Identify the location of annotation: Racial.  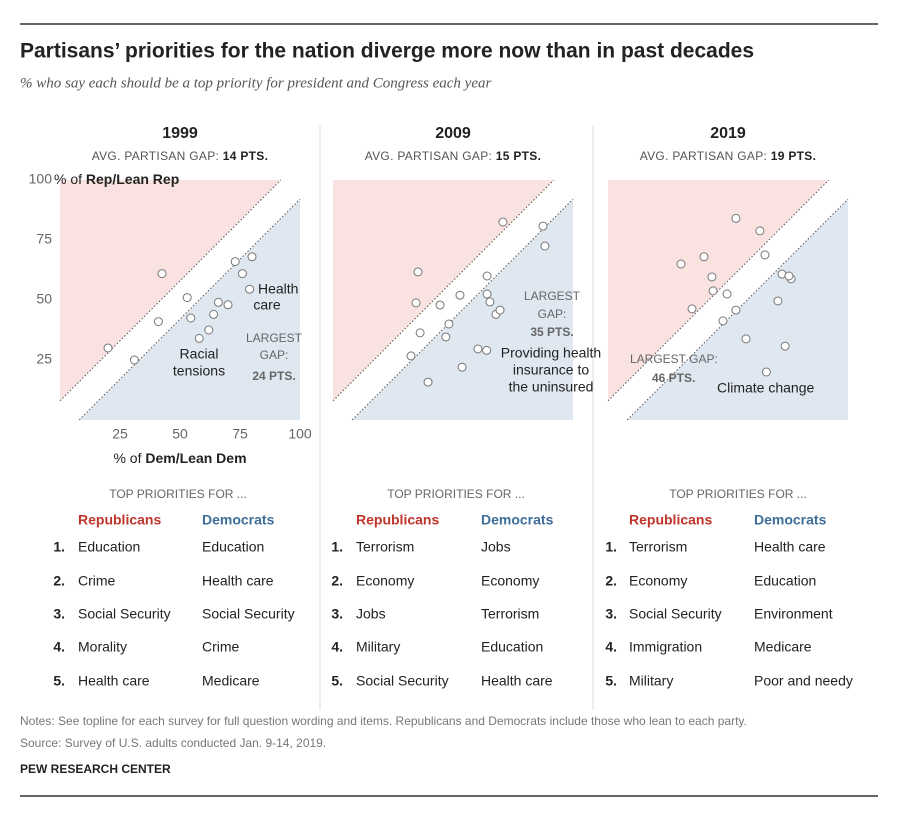
(199, 354).